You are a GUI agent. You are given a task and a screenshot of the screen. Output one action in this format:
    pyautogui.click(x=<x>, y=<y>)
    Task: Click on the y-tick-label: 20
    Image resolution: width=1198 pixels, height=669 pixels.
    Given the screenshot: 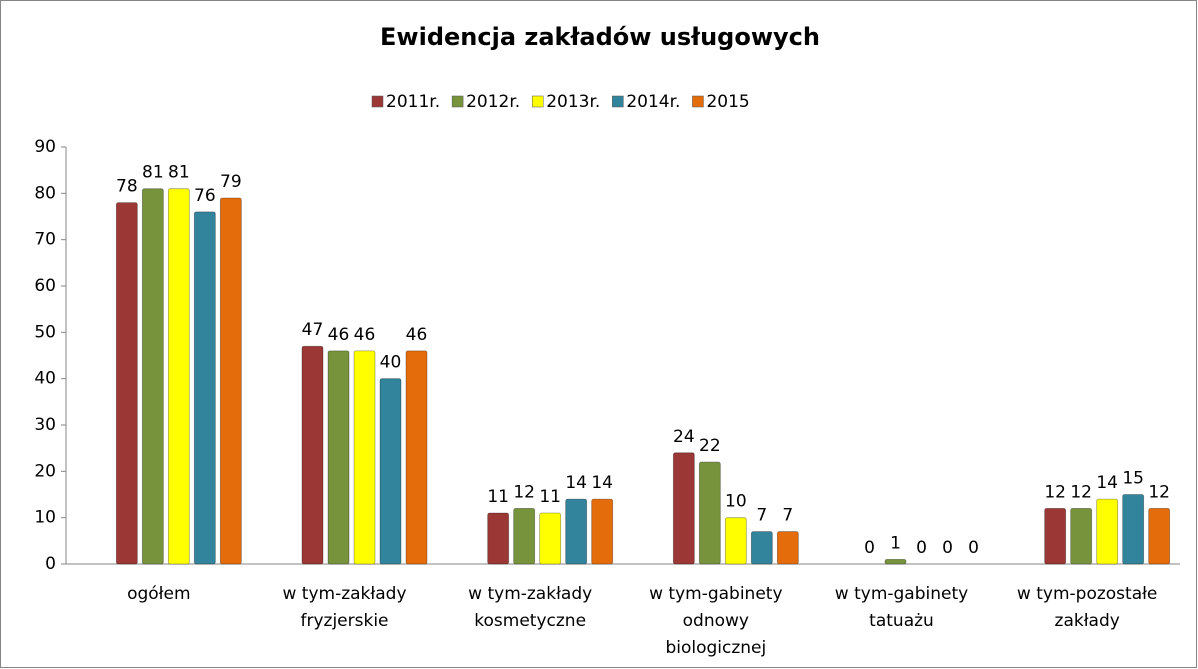 What is the action you would take?
    pyautogui.click(x=45, y=471)
    